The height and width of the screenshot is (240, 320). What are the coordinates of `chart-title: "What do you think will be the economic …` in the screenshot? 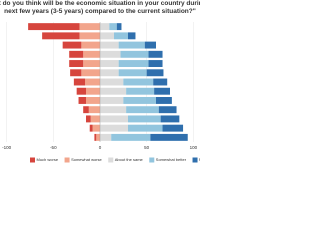 It's located at (100, 7).